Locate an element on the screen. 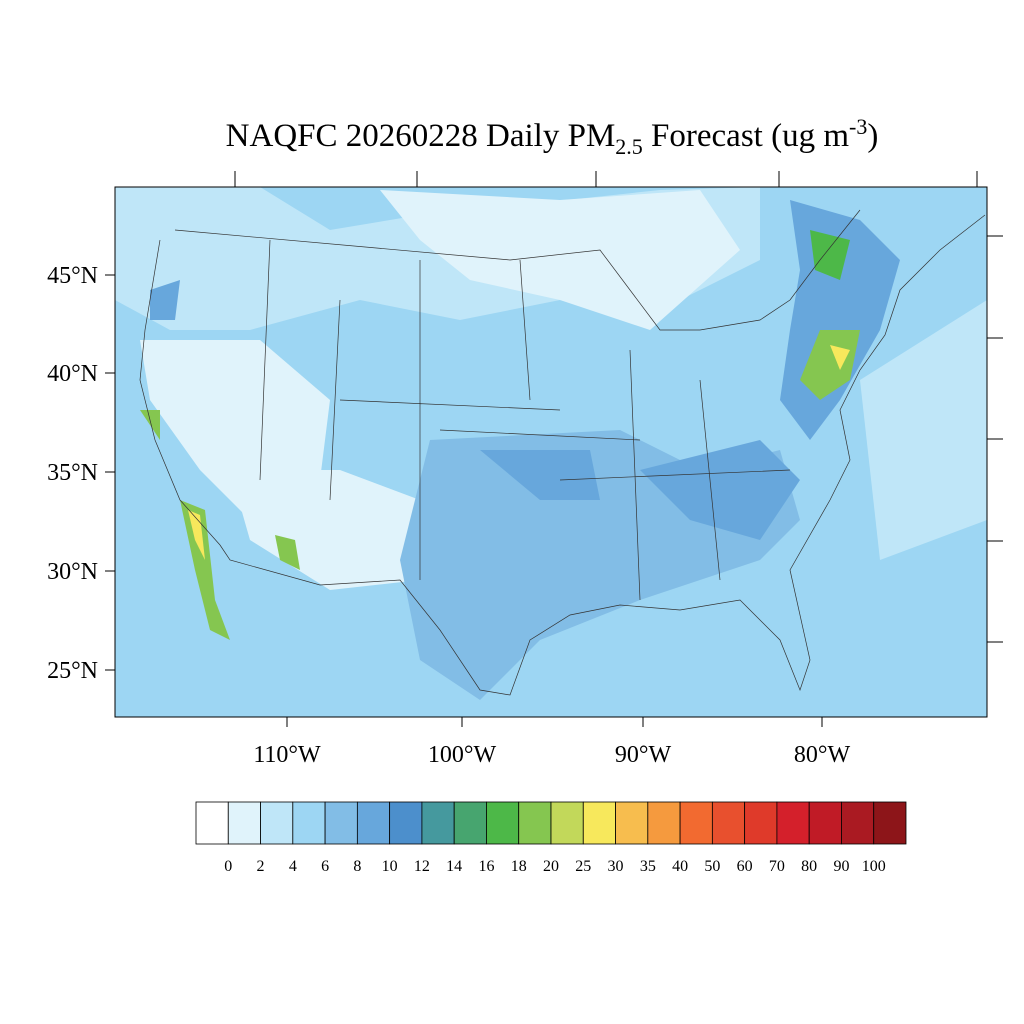 This screenshot has height=1024, width=1024. title-main: NAQFC 20260228 Daily PM is located at coordinates (421, 136).